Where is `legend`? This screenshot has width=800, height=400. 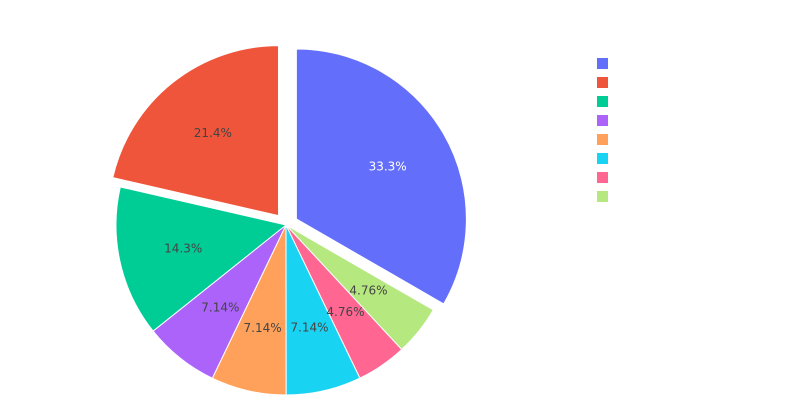
legend is located at coordinates (602, 130).